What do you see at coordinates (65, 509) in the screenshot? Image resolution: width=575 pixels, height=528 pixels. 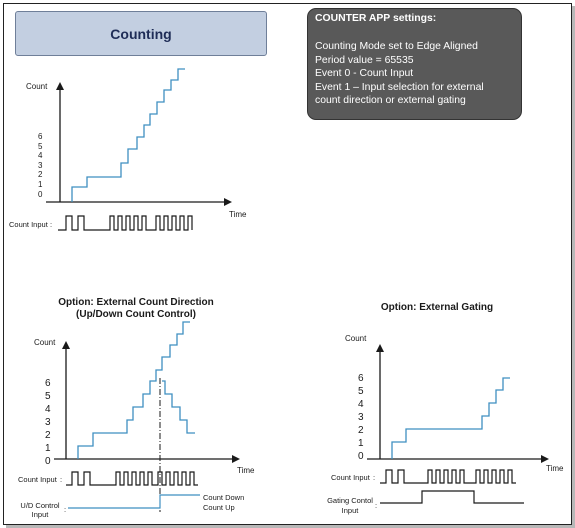 I see `direction-ud-colon: :` at bounding box center [65, 509].